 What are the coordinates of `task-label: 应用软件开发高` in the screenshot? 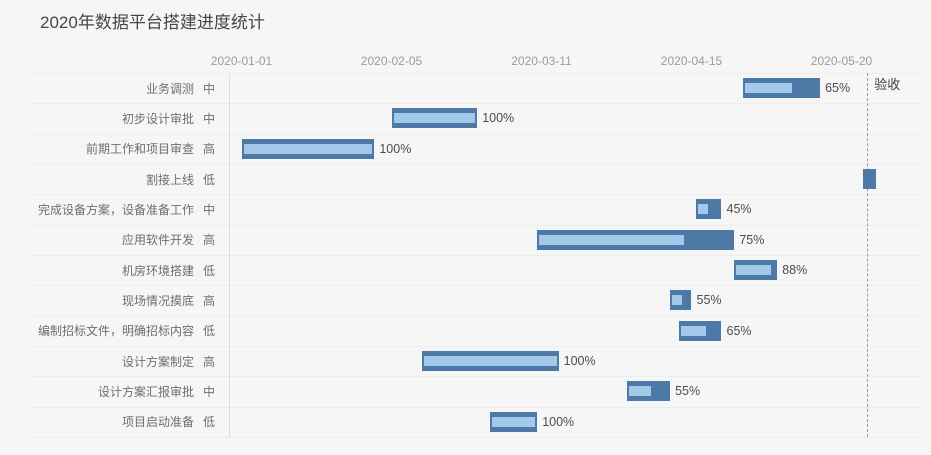 It's located at (108, 240).